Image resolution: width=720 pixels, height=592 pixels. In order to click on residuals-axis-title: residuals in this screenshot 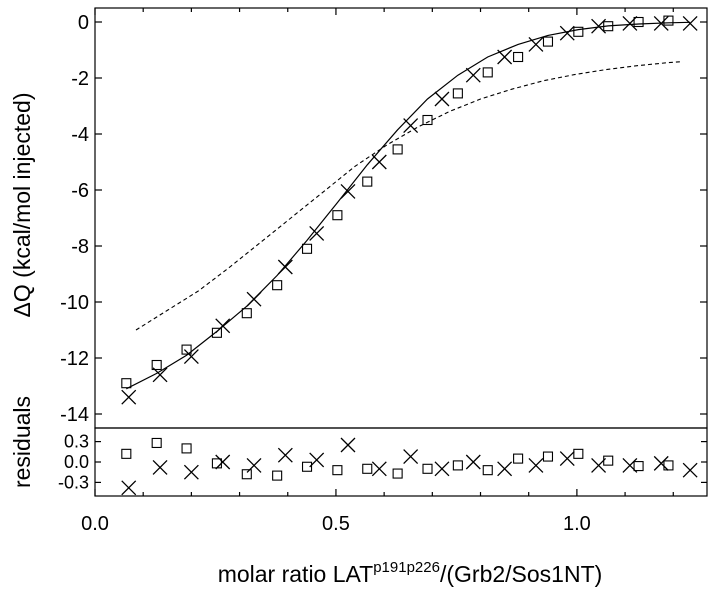, I will do `click(22, 442)`.